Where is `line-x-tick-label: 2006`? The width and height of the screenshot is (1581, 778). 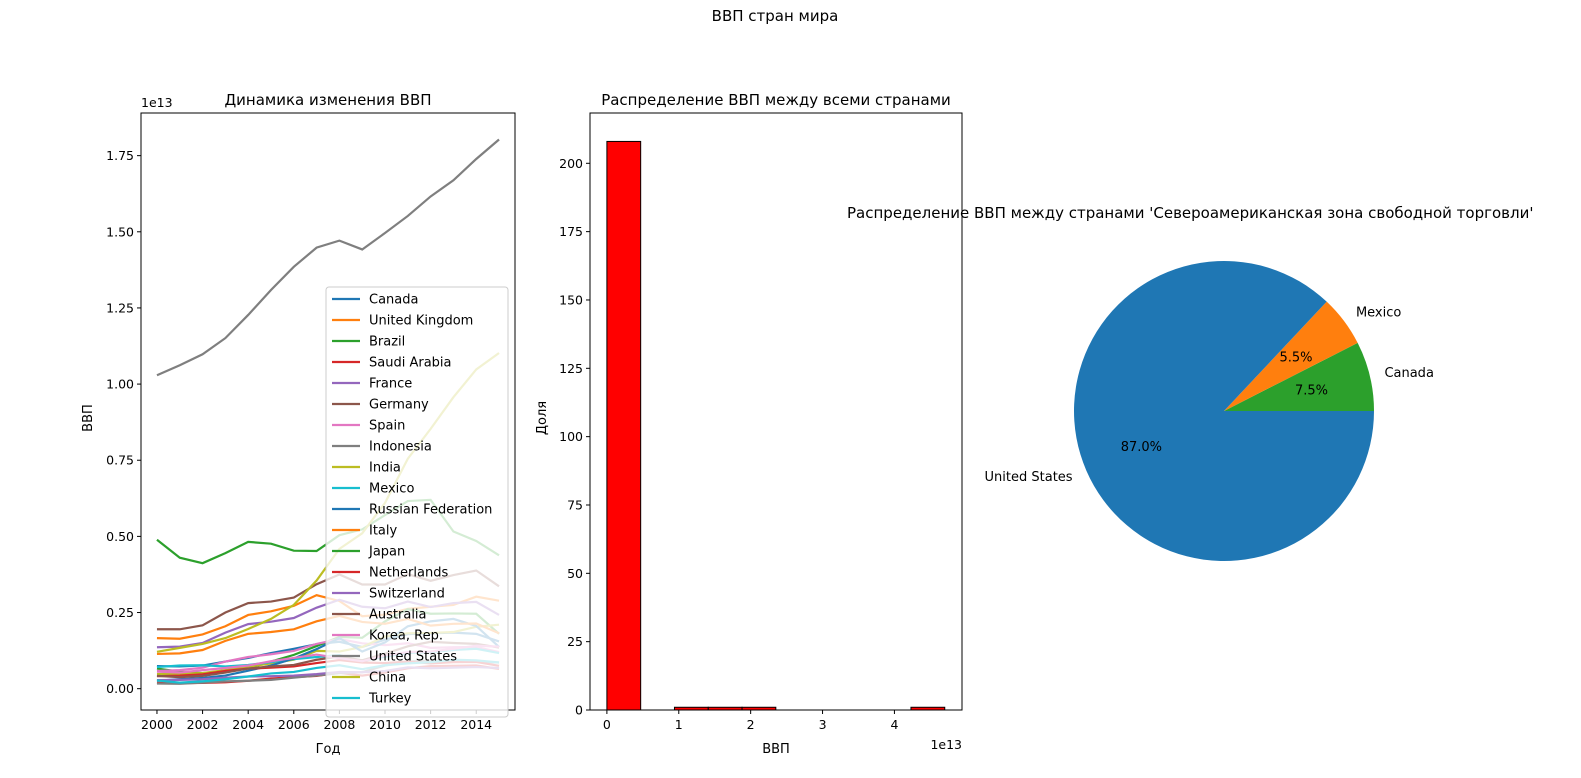 line-x-tick-label: 2006 is located at coordinates (294, 724).